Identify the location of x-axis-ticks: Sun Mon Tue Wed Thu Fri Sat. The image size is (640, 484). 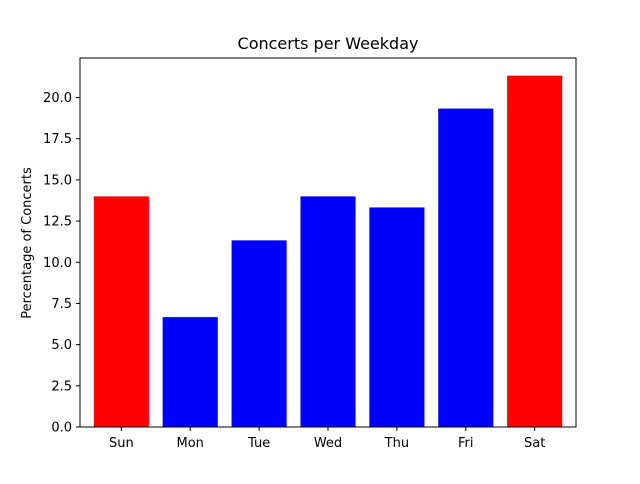
(327, 439).